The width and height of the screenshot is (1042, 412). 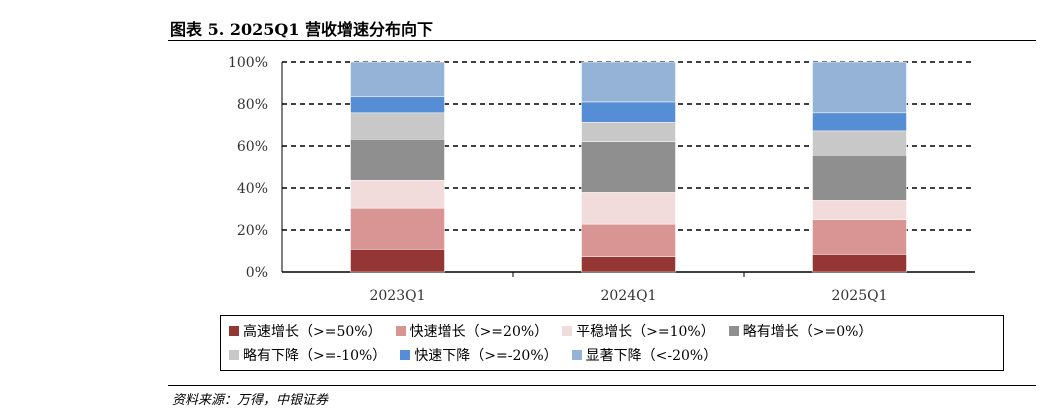 I want to click on legend-label: 平稳增长（>=10%）, so click(x=645, y=332).